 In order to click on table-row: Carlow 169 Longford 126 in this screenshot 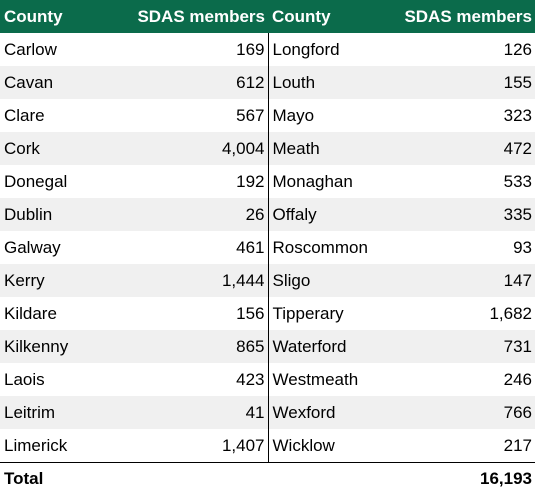, I will do `click(267, 49)`.